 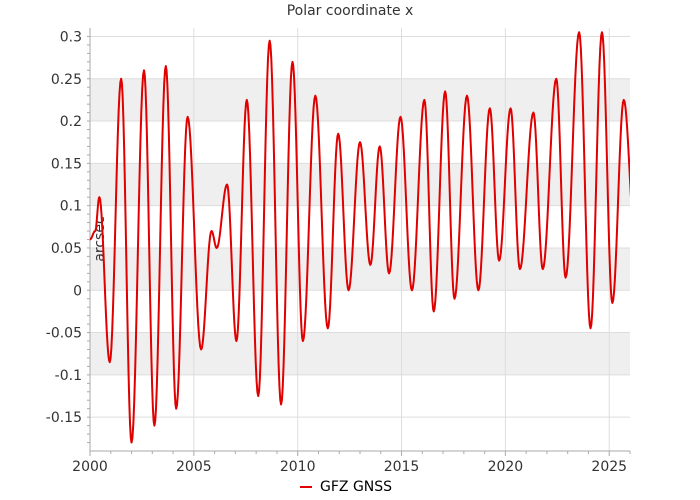 I want to click on x-tick-label: 2005, so click(x=194, y=467).